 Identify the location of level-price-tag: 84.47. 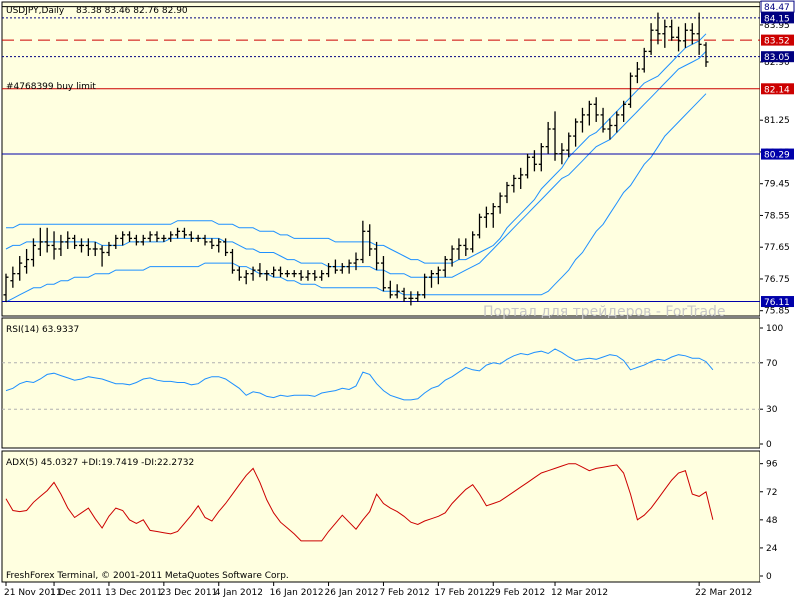
(777, 6).